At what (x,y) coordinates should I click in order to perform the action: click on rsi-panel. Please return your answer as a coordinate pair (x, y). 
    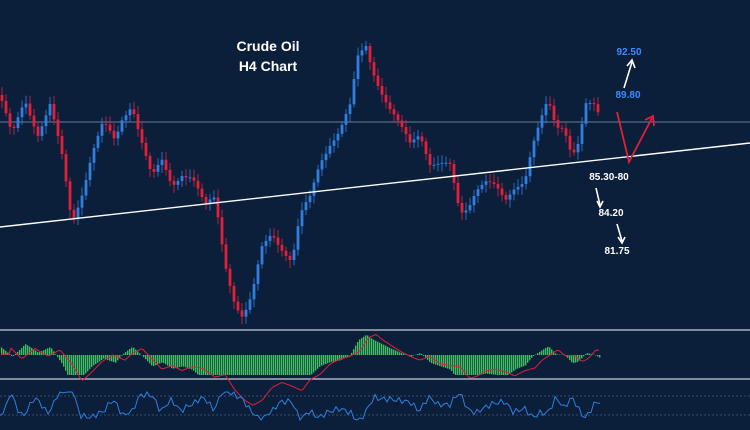
    Looking at the image, I should click on (375, 406).